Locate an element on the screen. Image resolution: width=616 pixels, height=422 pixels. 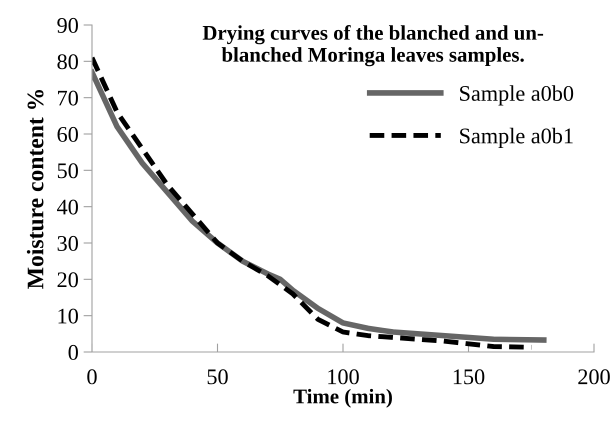
y-tick-label: 60 is located at coordinates (68, 134).